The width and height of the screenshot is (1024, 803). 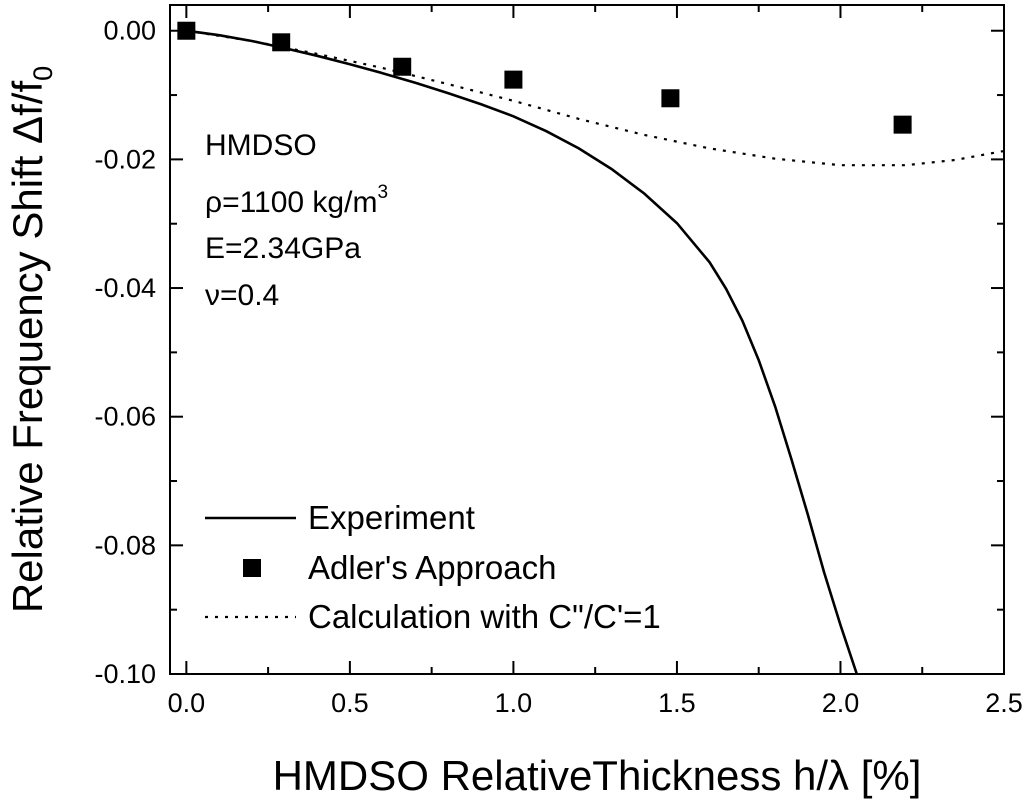 What do you see at coordinates (252, 568) in the screenshot?
I see `legend-marker-adler` at bounding box center [252, 568].